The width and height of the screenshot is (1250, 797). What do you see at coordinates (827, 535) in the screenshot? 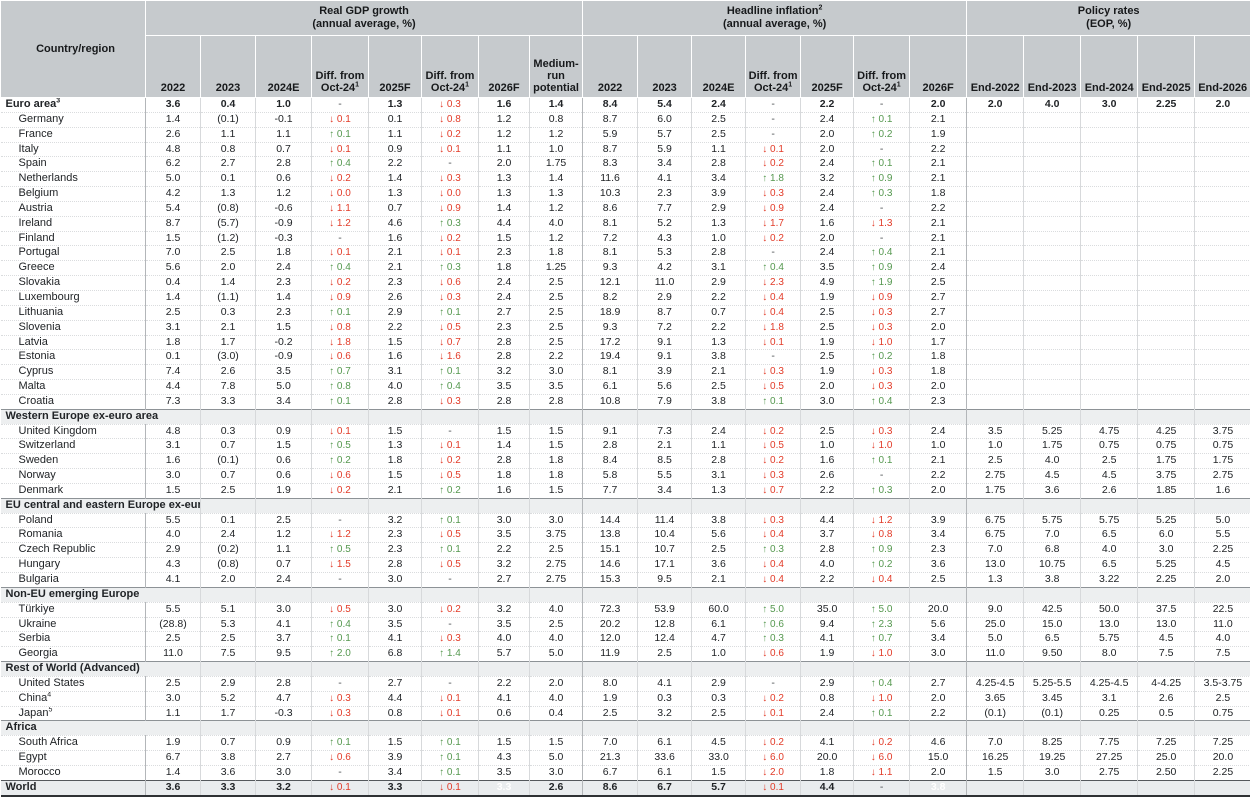
I see `cell: 3.7` at bounding box center [827, 535].